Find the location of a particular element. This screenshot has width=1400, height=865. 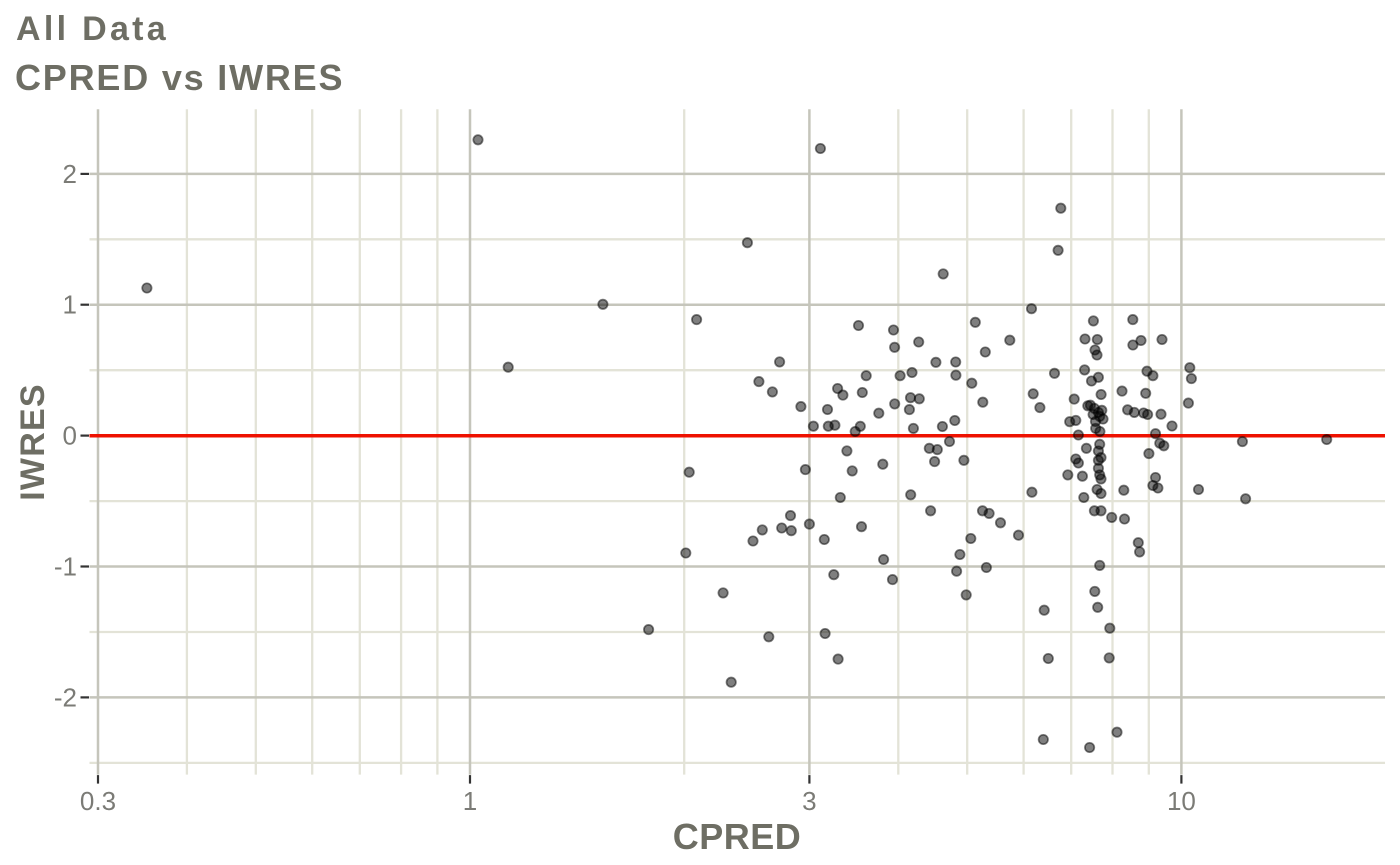

svg-text: CPRED is located at coordinates (737, 836).